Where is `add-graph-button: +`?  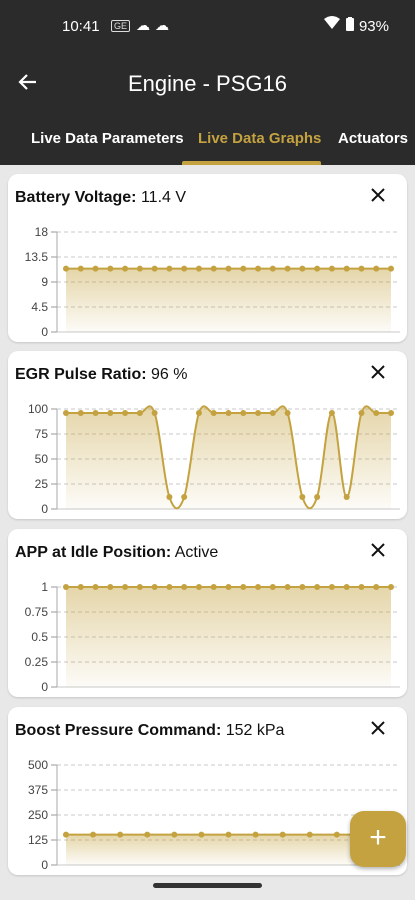 add-graph-button: + is located at coordinates (378, 839).